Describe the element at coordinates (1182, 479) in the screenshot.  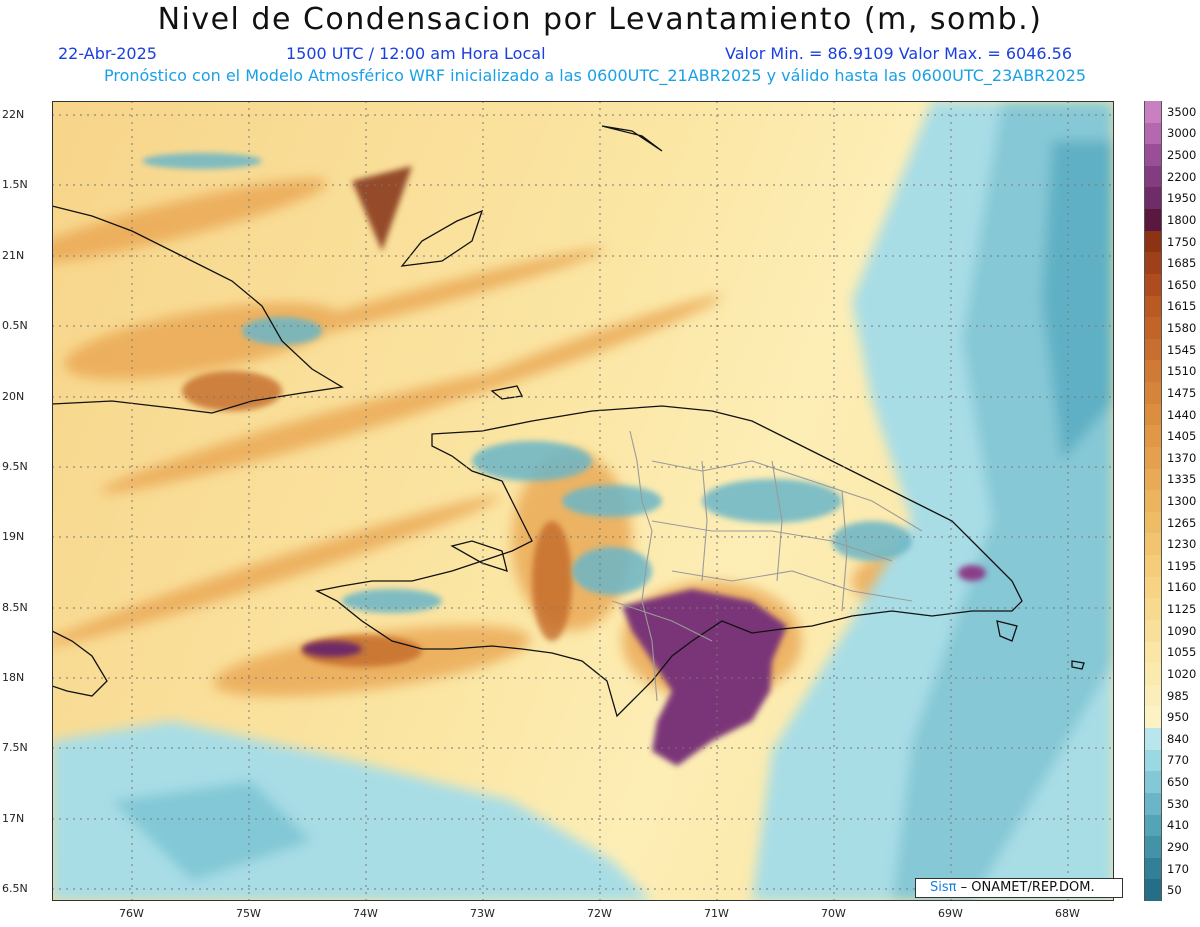
I see `colorbar-level-label: 1335` at that location.